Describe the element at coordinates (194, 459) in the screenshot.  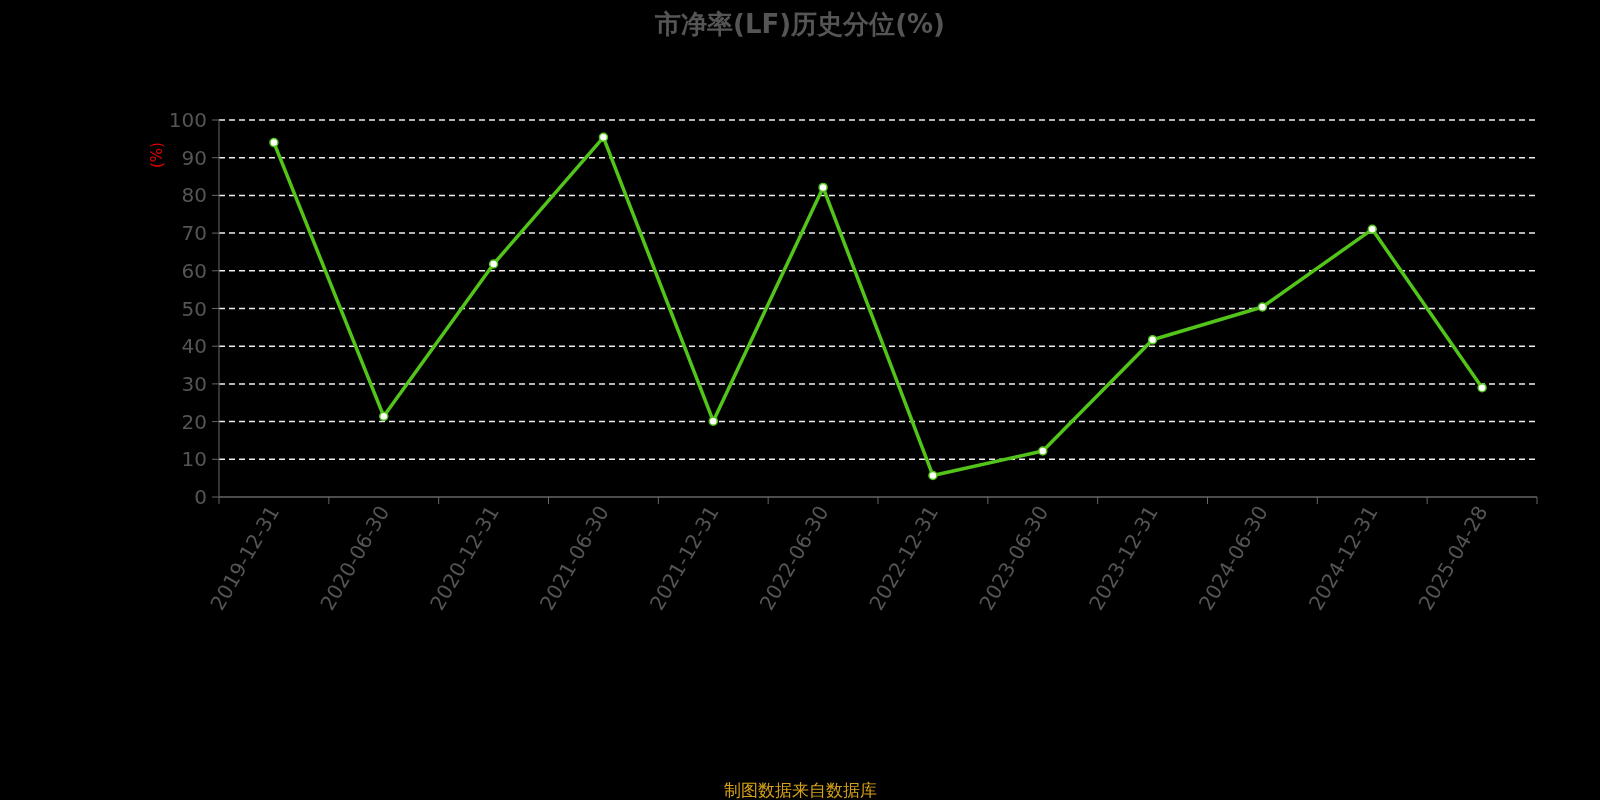
I see `y-tick-label: 10` at that location.